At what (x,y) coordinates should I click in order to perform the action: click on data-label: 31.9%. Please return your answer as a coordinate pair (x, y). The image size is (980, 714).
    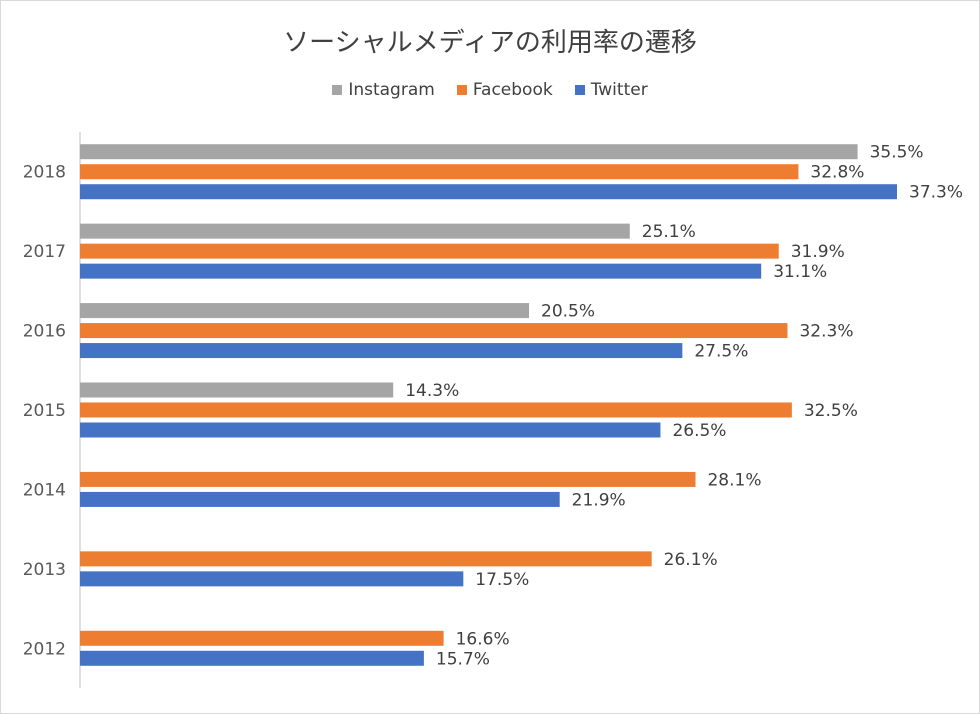
    Looking at the image, I should click on (818, 252).